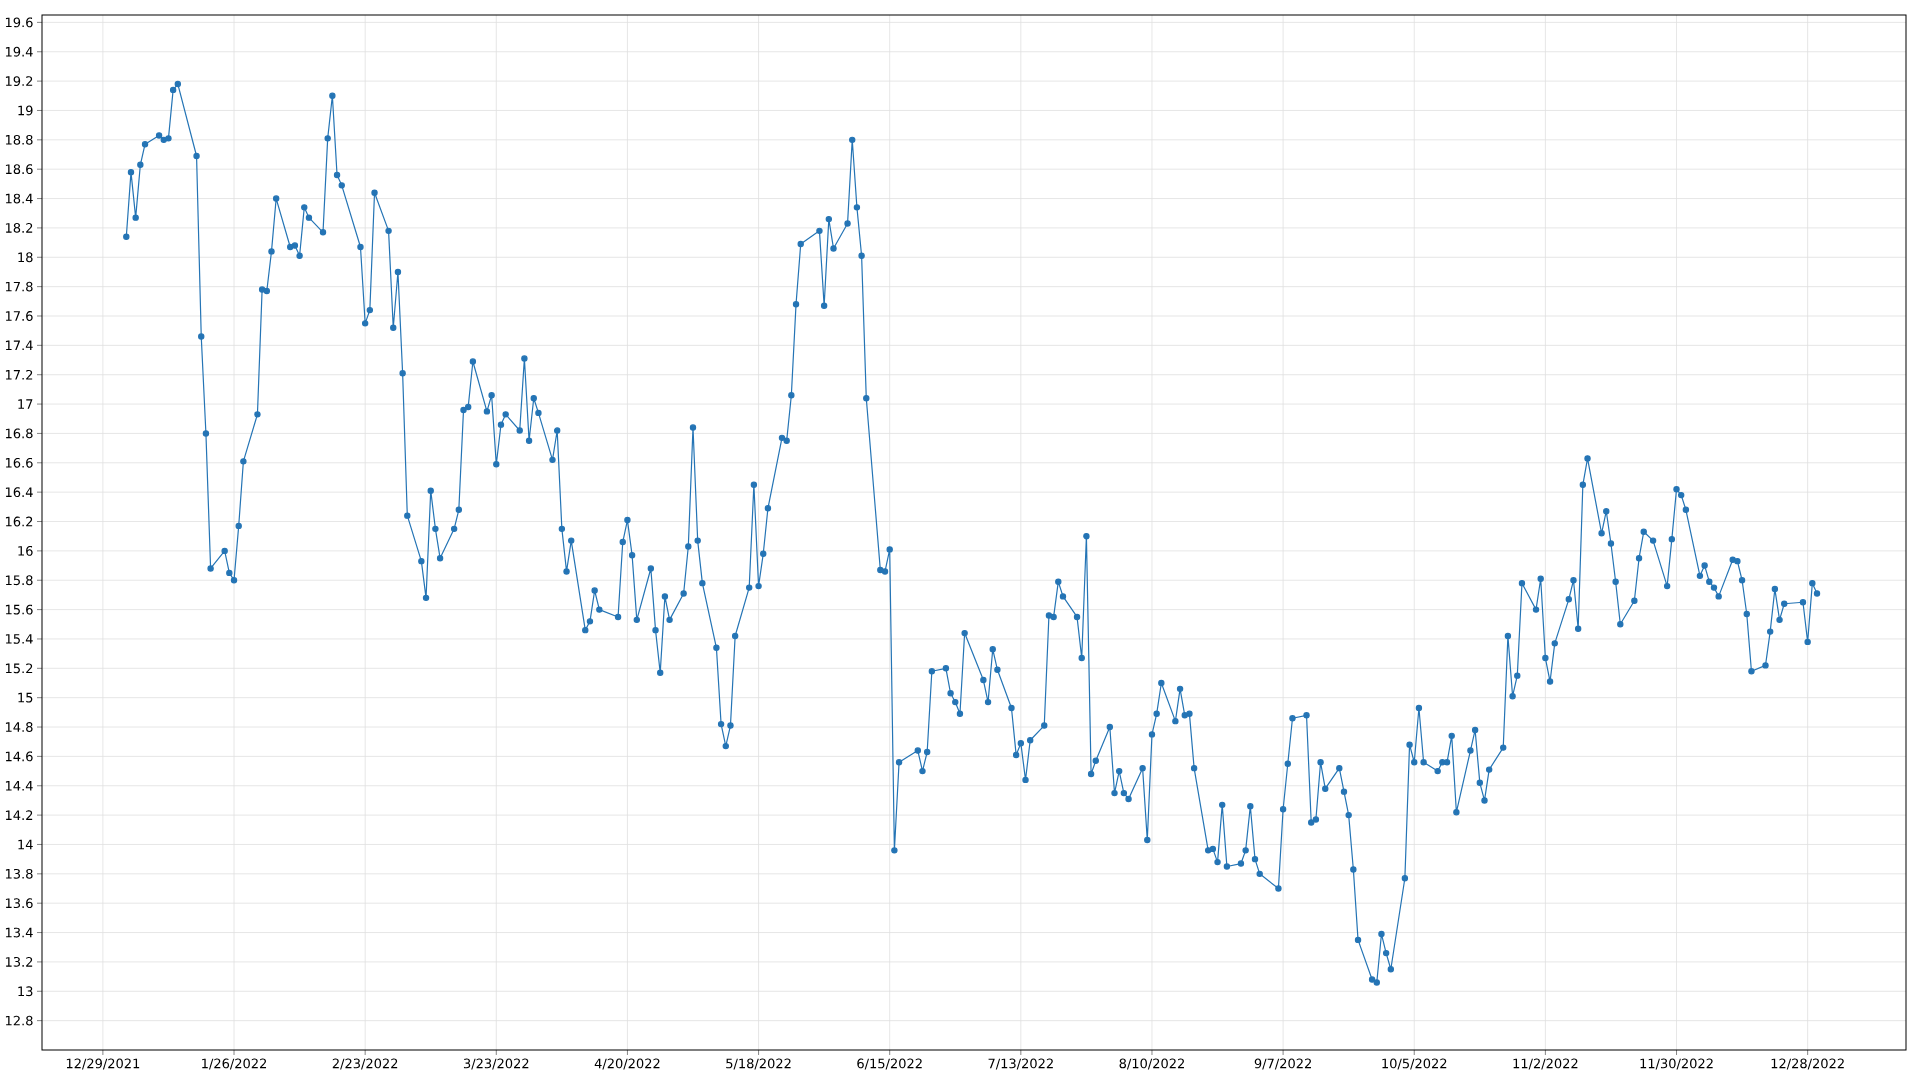  Describe the element at coordinates (25, 550) in the screenshot. I see `y-tick-label: 16` at that location.